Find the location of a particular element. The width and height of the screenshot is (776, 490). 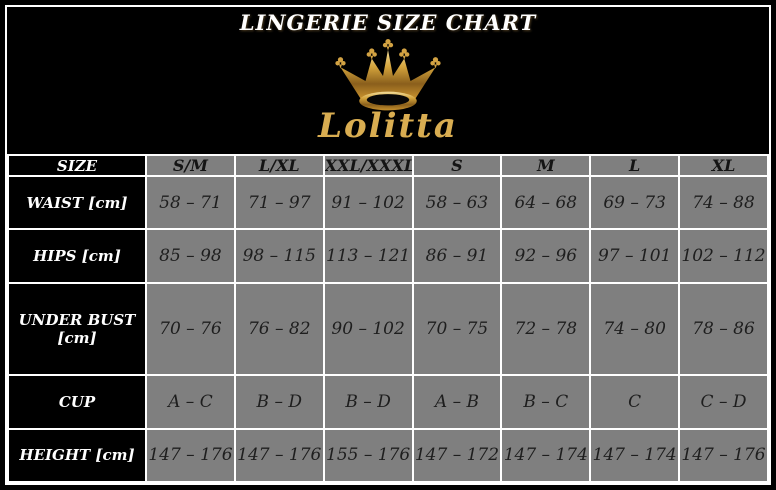

size-value-cell: 70 – 76 is located at coordinates (190, 329).